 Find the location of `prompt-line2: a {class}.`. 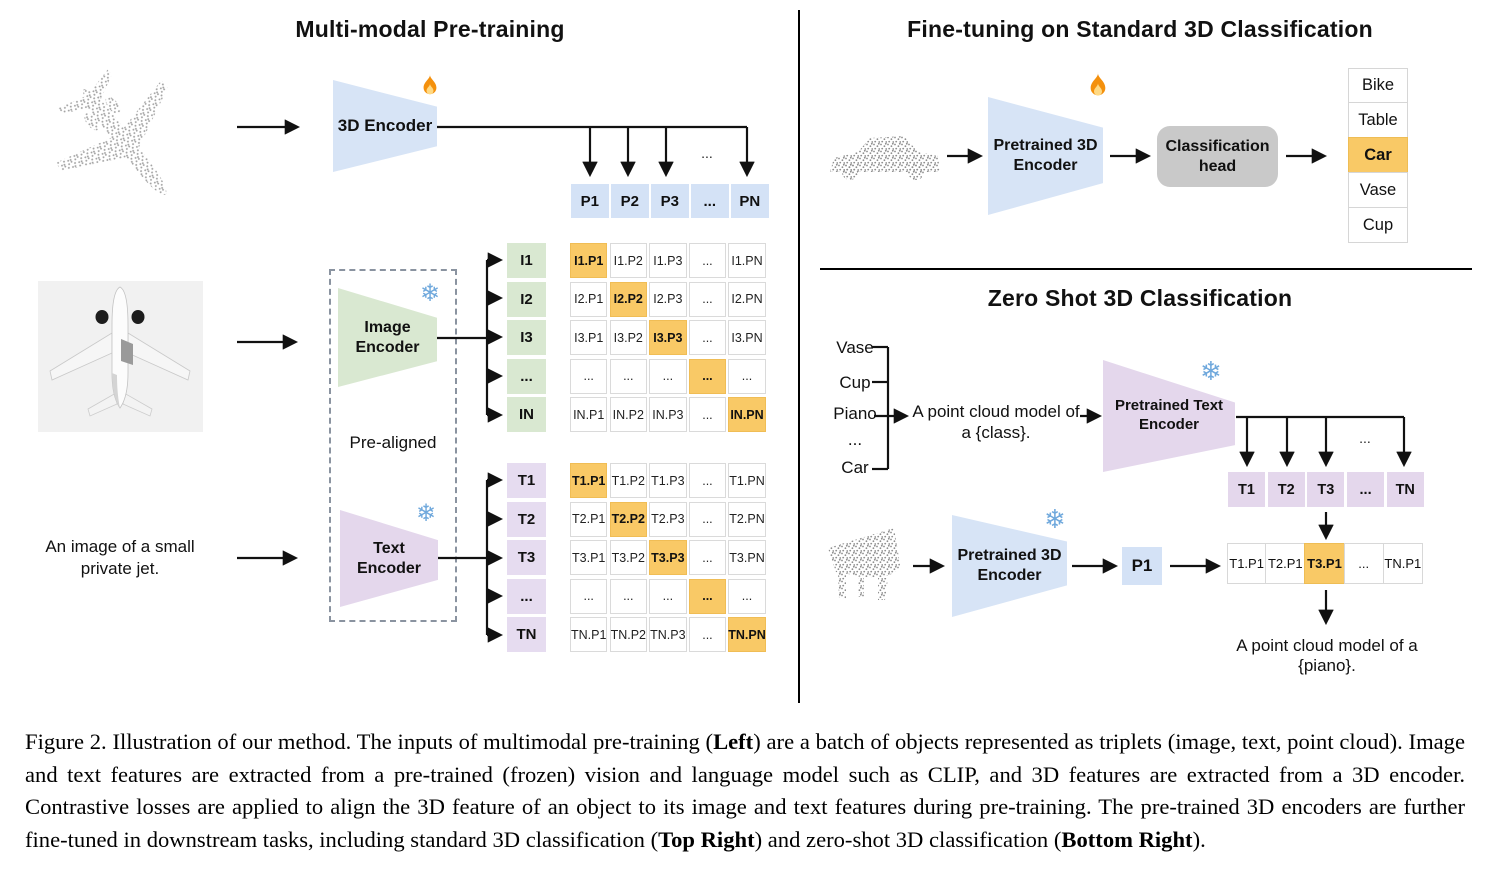

prompt-line2: a {class}. is located at coordinates (996, 432).